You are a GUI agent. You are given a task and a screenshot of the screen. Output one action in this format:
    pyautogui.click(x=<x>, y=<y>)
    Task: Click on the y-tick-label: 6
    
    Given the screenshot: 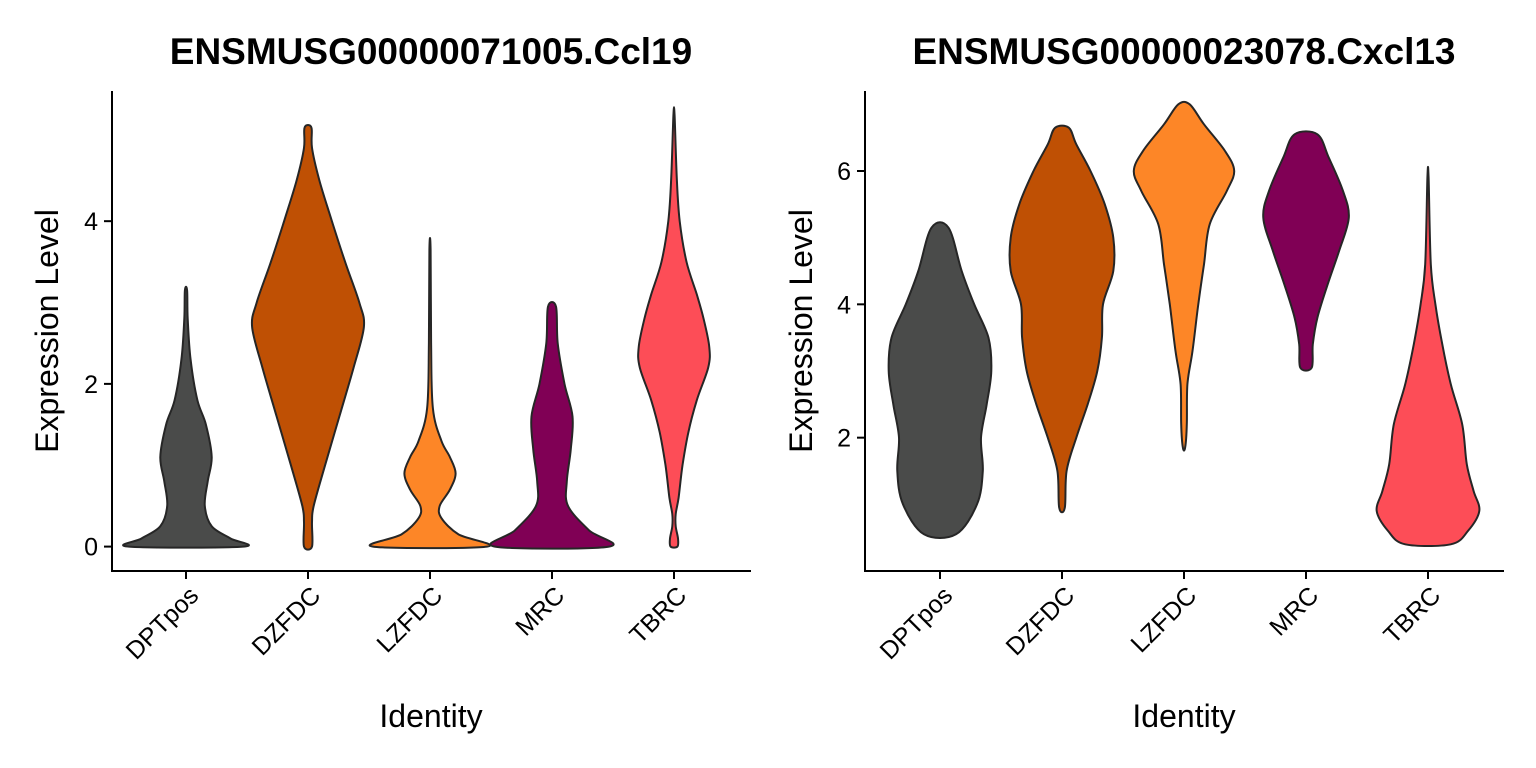 What is the action you would take?
    pyautogui.click(x=844, y=172)
    